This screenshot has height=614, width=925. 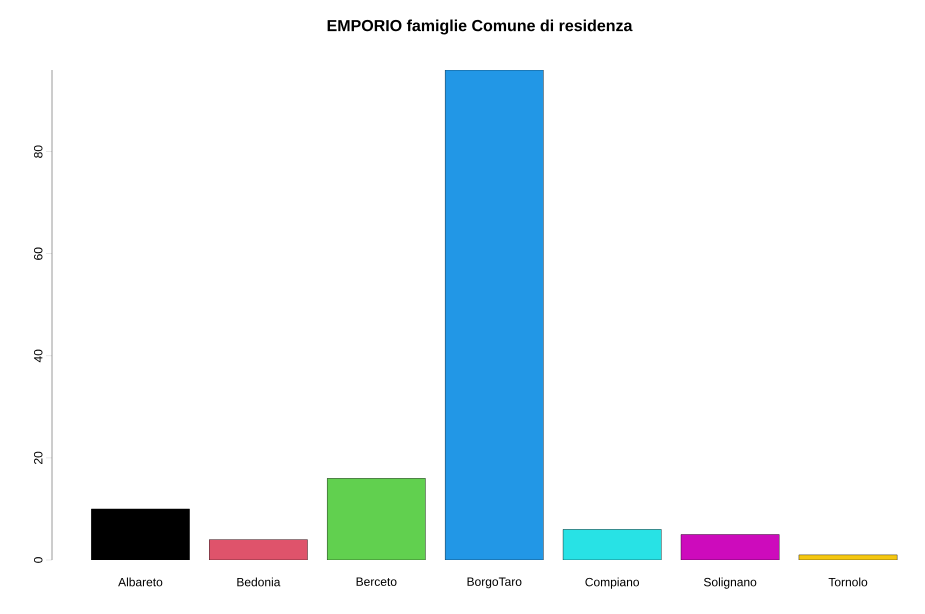 I want to click on y-tick-label: 0, so click(x=38, y=560).